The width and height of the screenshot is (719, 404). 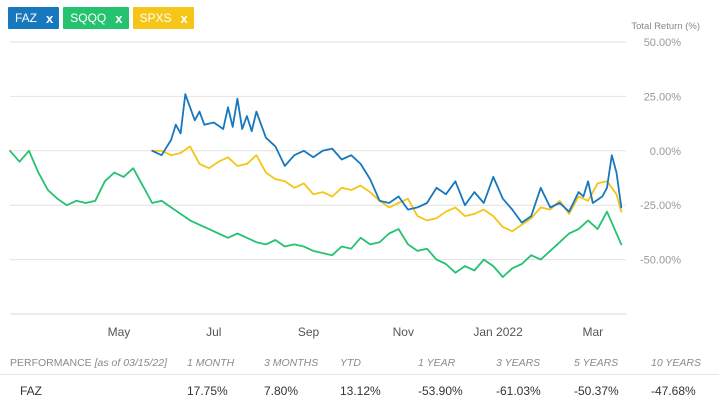 I want to click on row-value: -53.90%, so click(x=440, y=391).